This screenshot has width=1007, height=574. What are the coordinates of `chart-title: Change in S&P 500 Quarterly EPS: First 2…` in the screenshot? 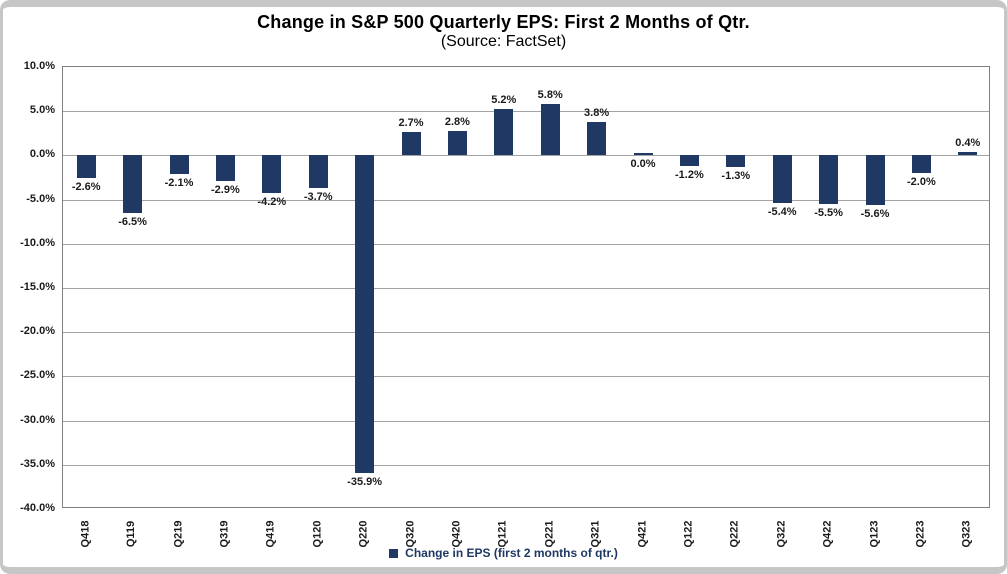 It's located at (503, 22).